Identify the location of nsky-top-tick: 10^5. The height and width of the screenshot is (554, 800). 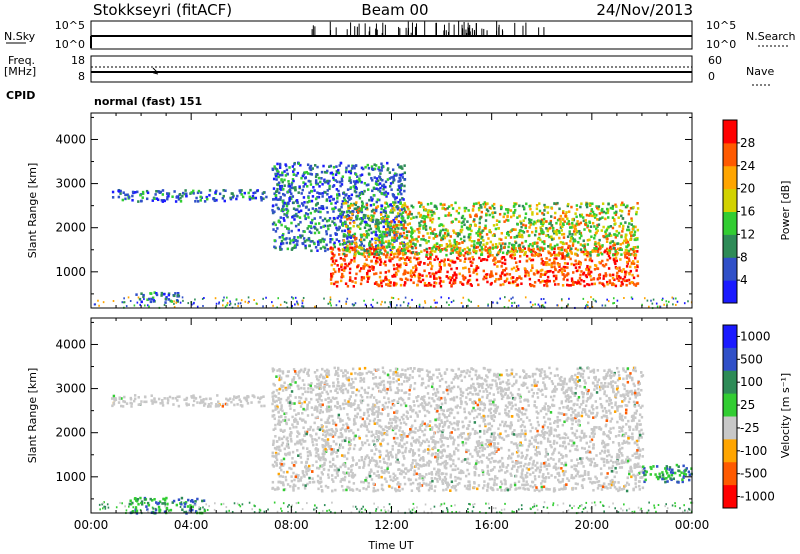
(70, 25).